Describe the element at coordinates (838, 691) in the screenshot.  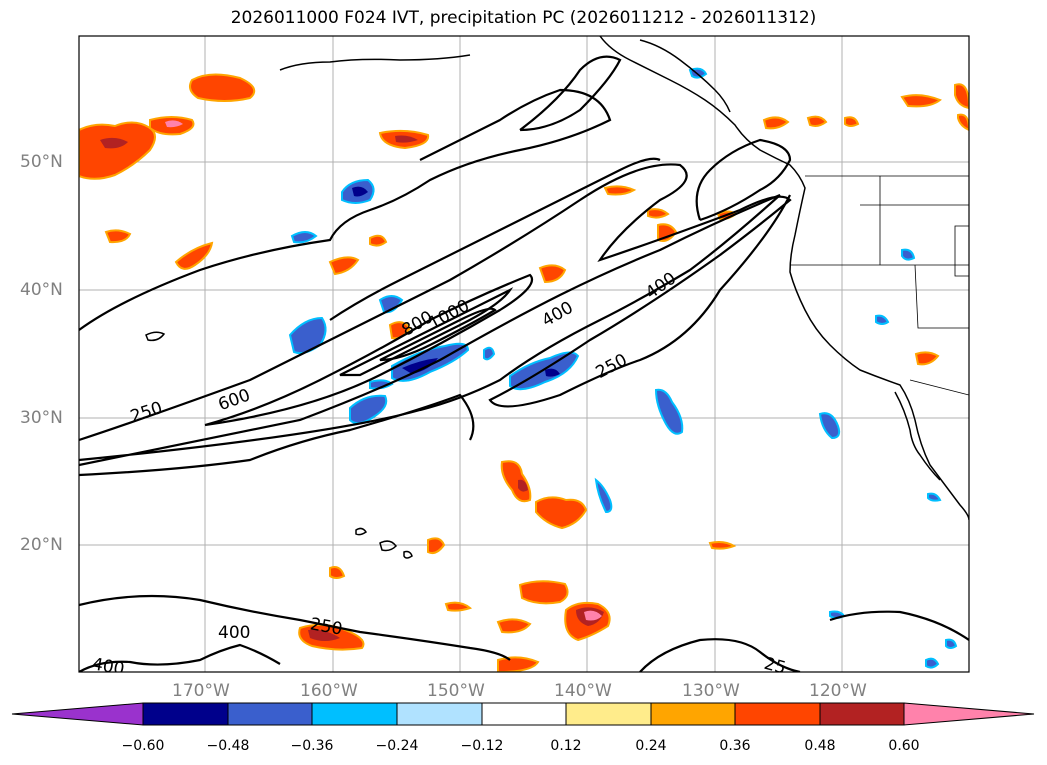
I see `longitude-label: 120°W` at that location.